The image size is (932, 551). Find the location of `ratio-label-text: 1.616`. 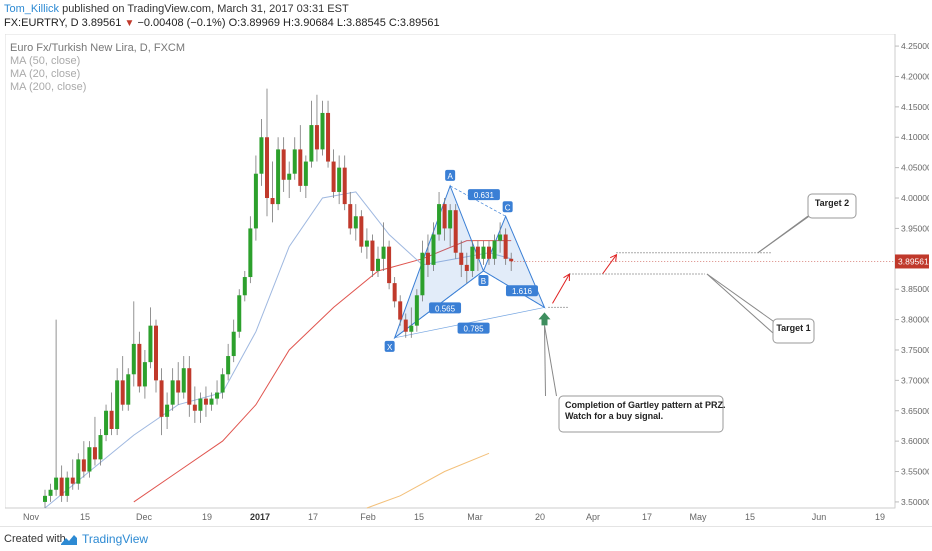

ratio-label-text: 1.616 is located at coordinates (522, 291).